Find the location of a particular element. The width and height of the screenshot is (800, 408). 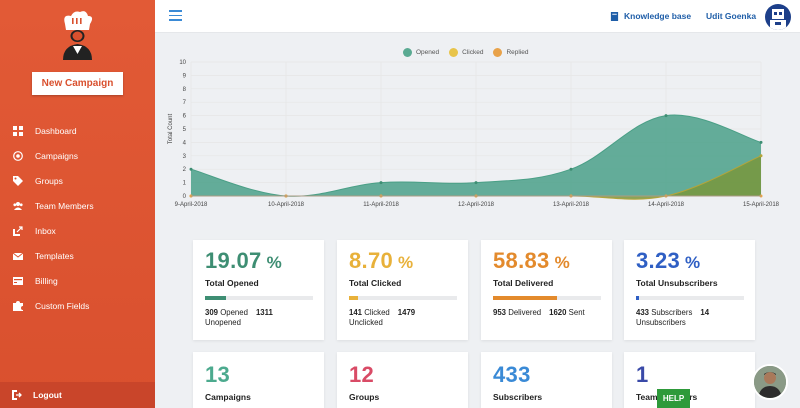

top-bar: Knowledge base Udit Goenka is located at coordinates (477, 16).